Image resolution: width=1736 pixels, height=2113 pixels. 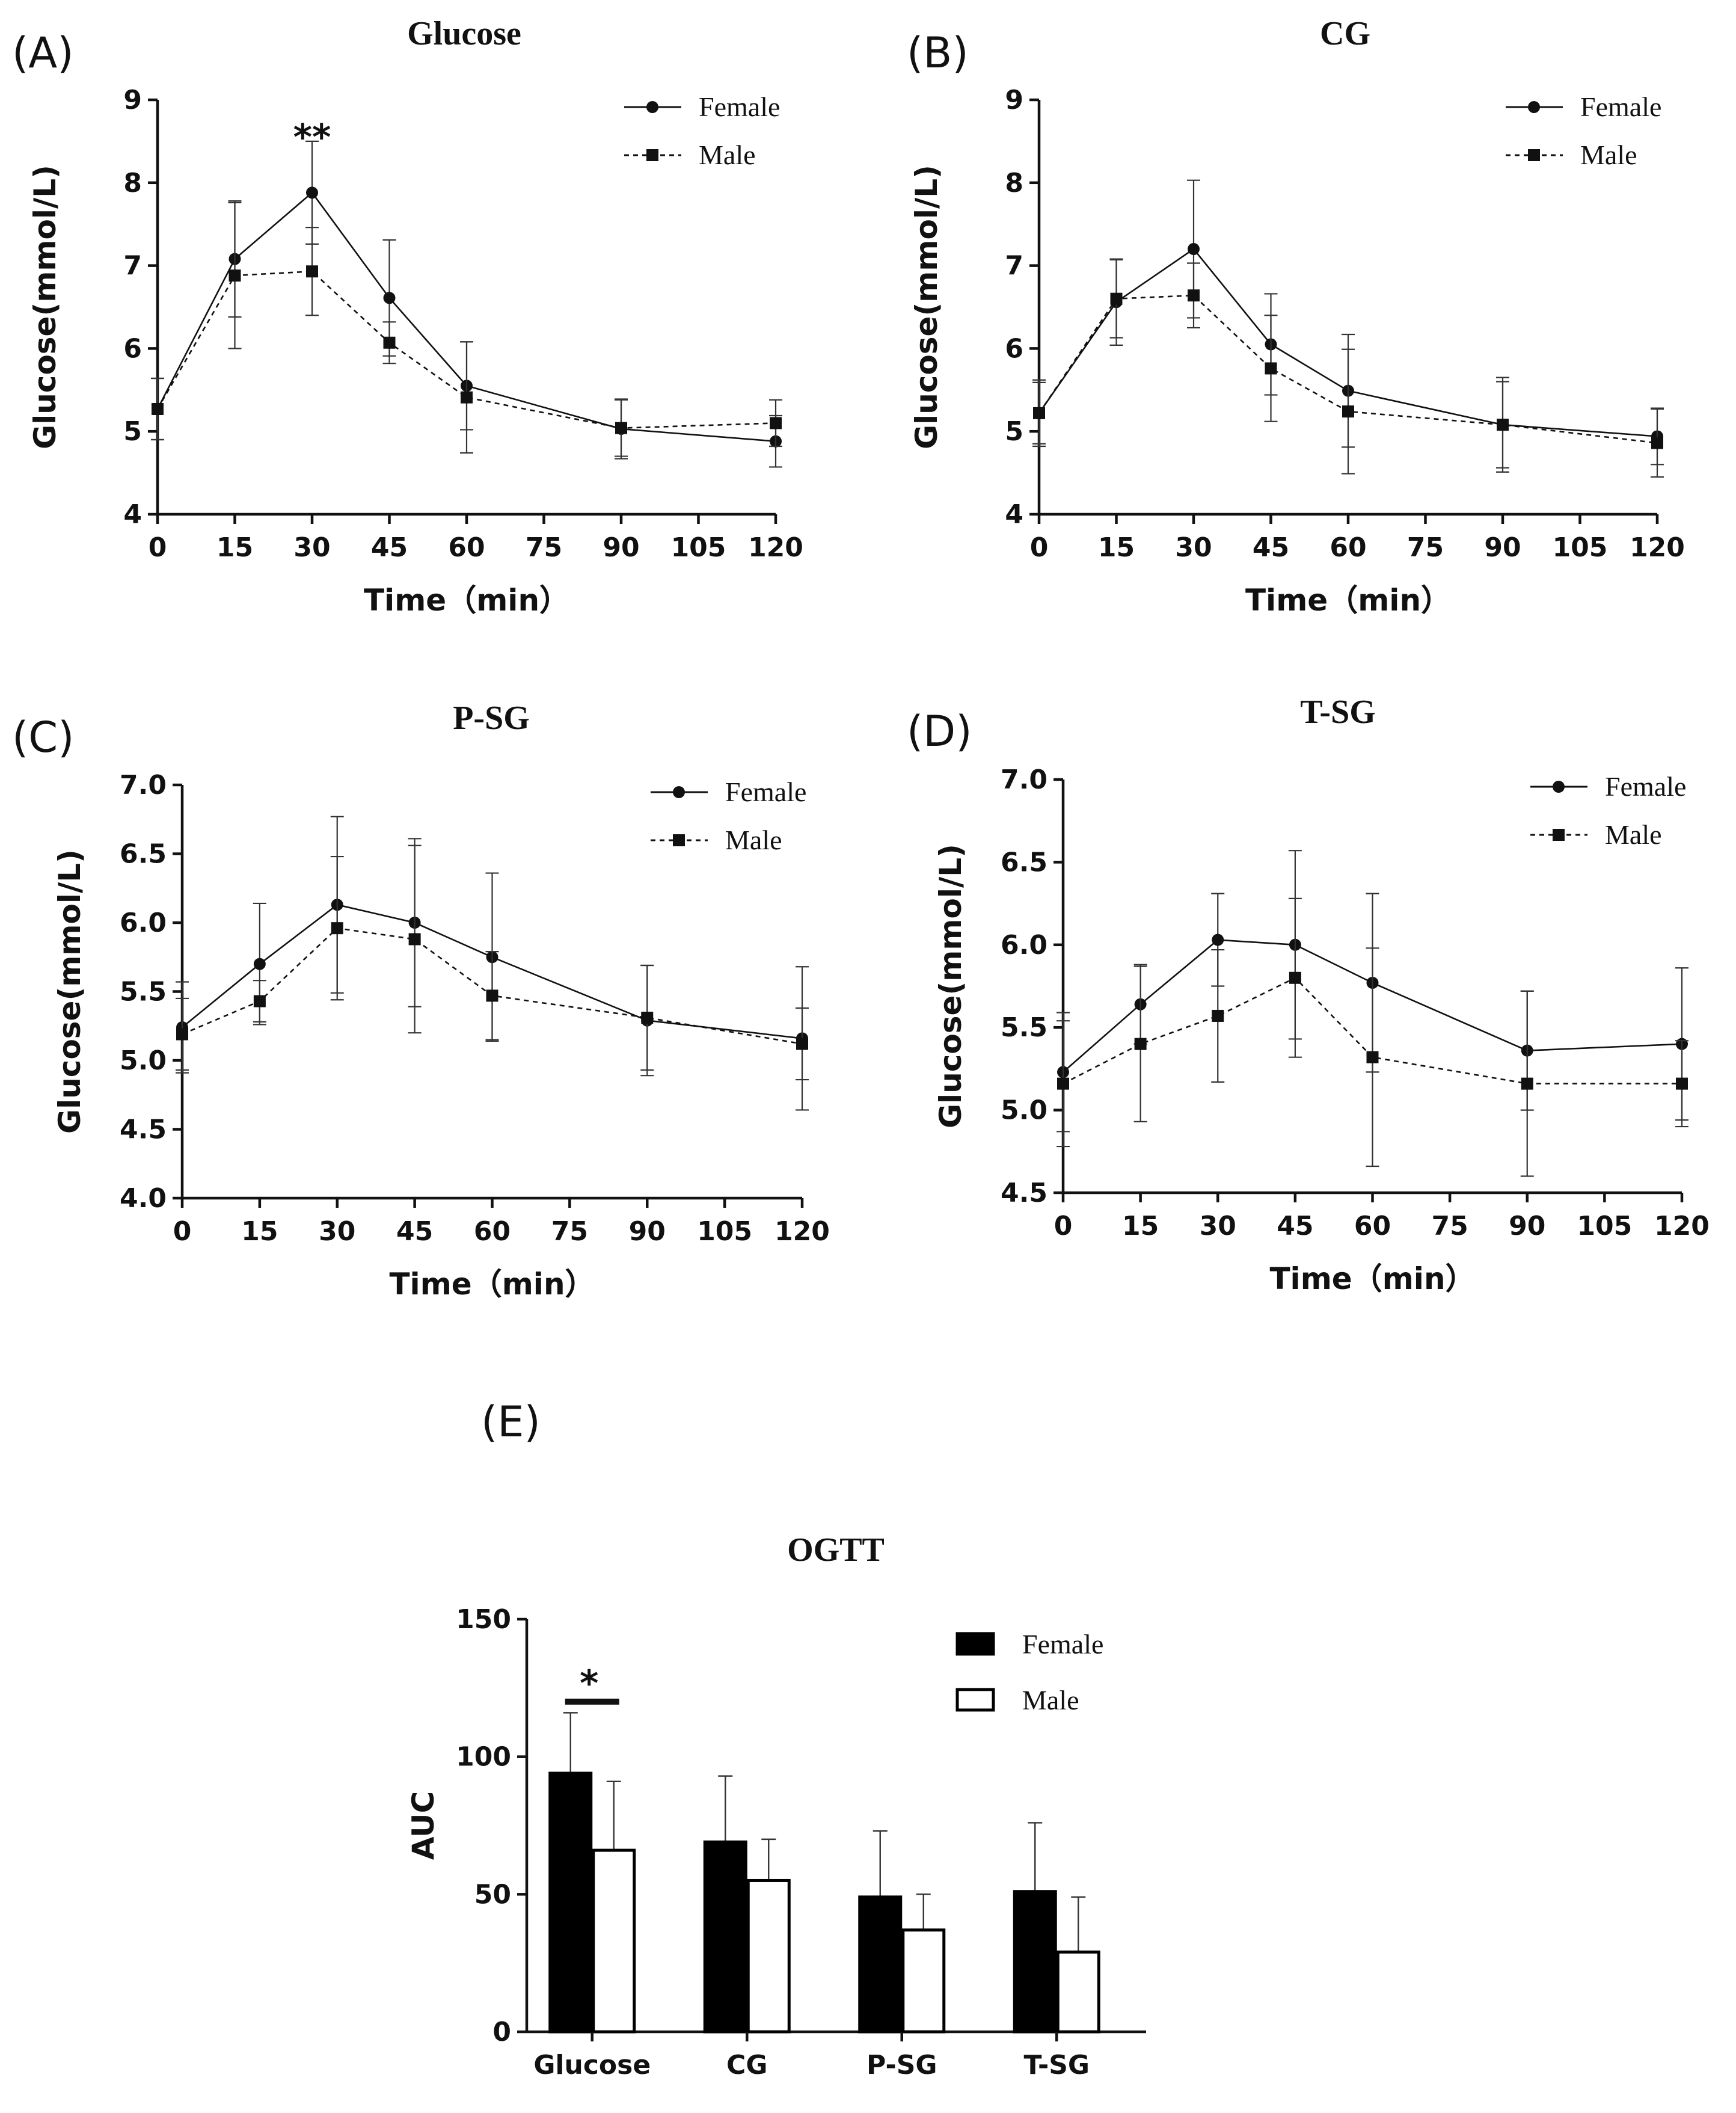 I want to click on y-tick-label: 7.0, so click(x=144, y=785).